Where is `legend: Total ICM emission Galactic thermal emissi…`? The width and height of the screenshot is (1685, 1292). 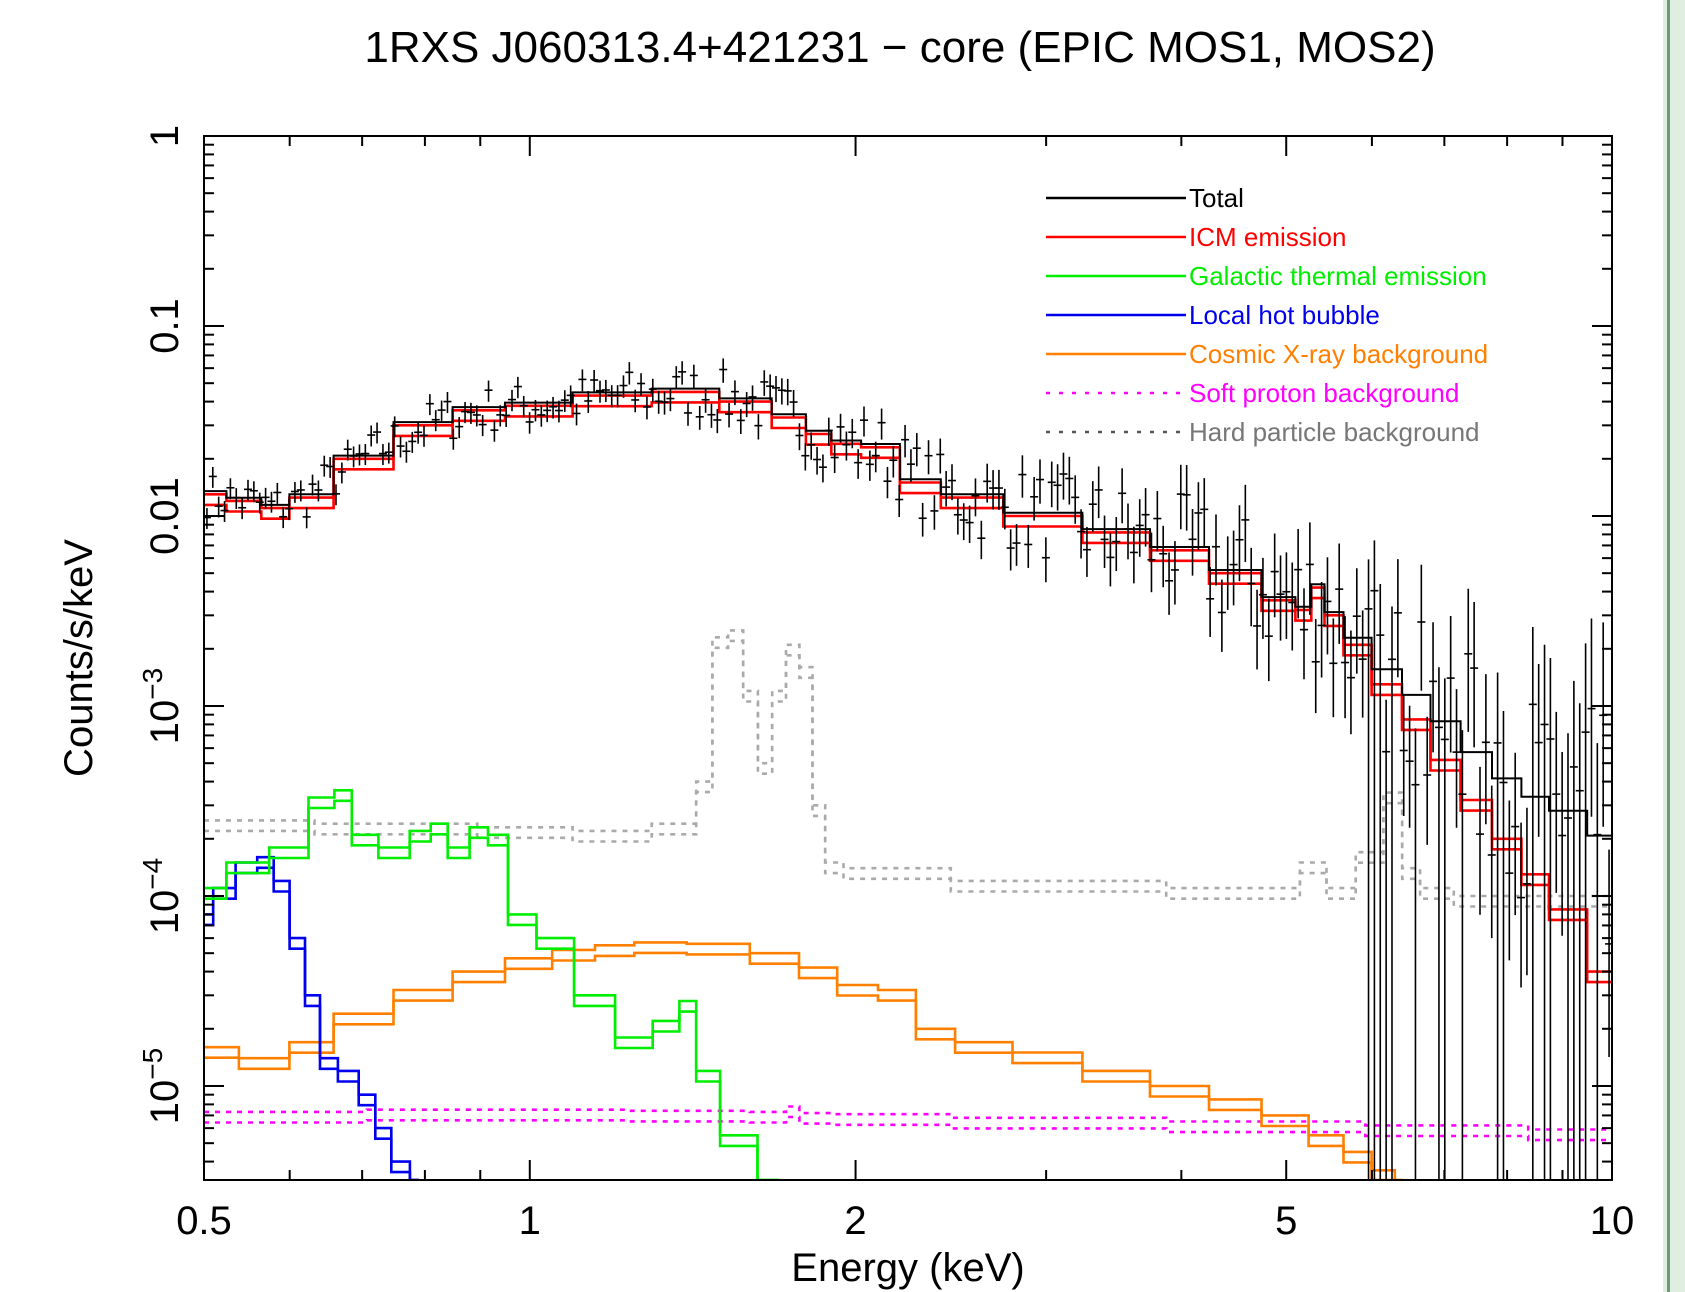
legend: Total ICM emission Galactic thermal emissi… is located at coordinates (1267, 315).